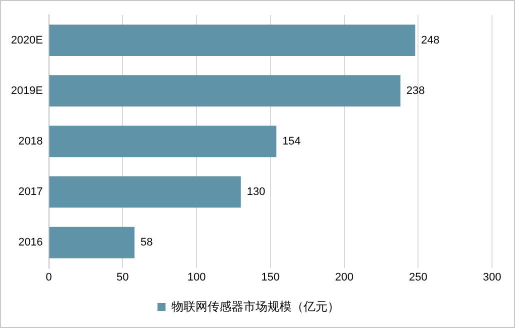 The width and height of the screenshot is (515, 328). Describe the element at coordinates (26, 40) in the screenshot. I see `y-tick-label: 2020E` at that location.